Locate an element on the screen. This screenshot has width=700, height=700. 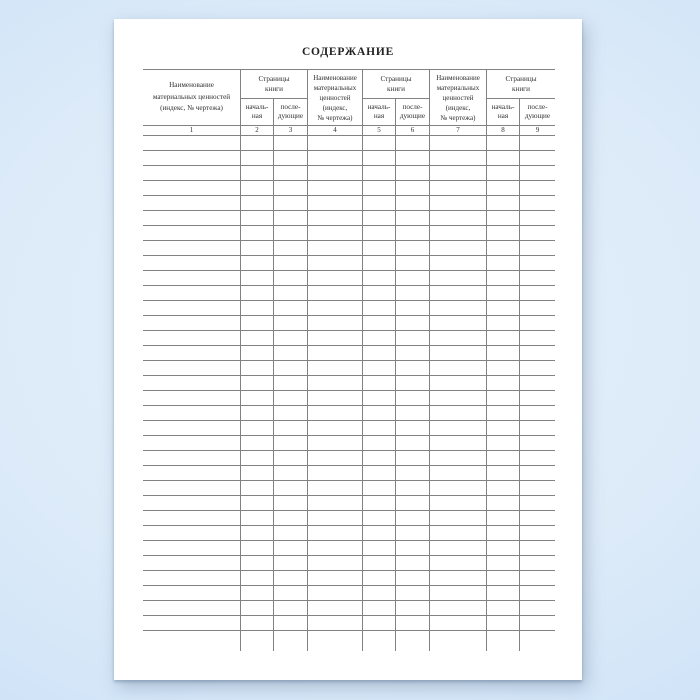
header-page-next-2: после- дующие is located at coordinates (413, 112).